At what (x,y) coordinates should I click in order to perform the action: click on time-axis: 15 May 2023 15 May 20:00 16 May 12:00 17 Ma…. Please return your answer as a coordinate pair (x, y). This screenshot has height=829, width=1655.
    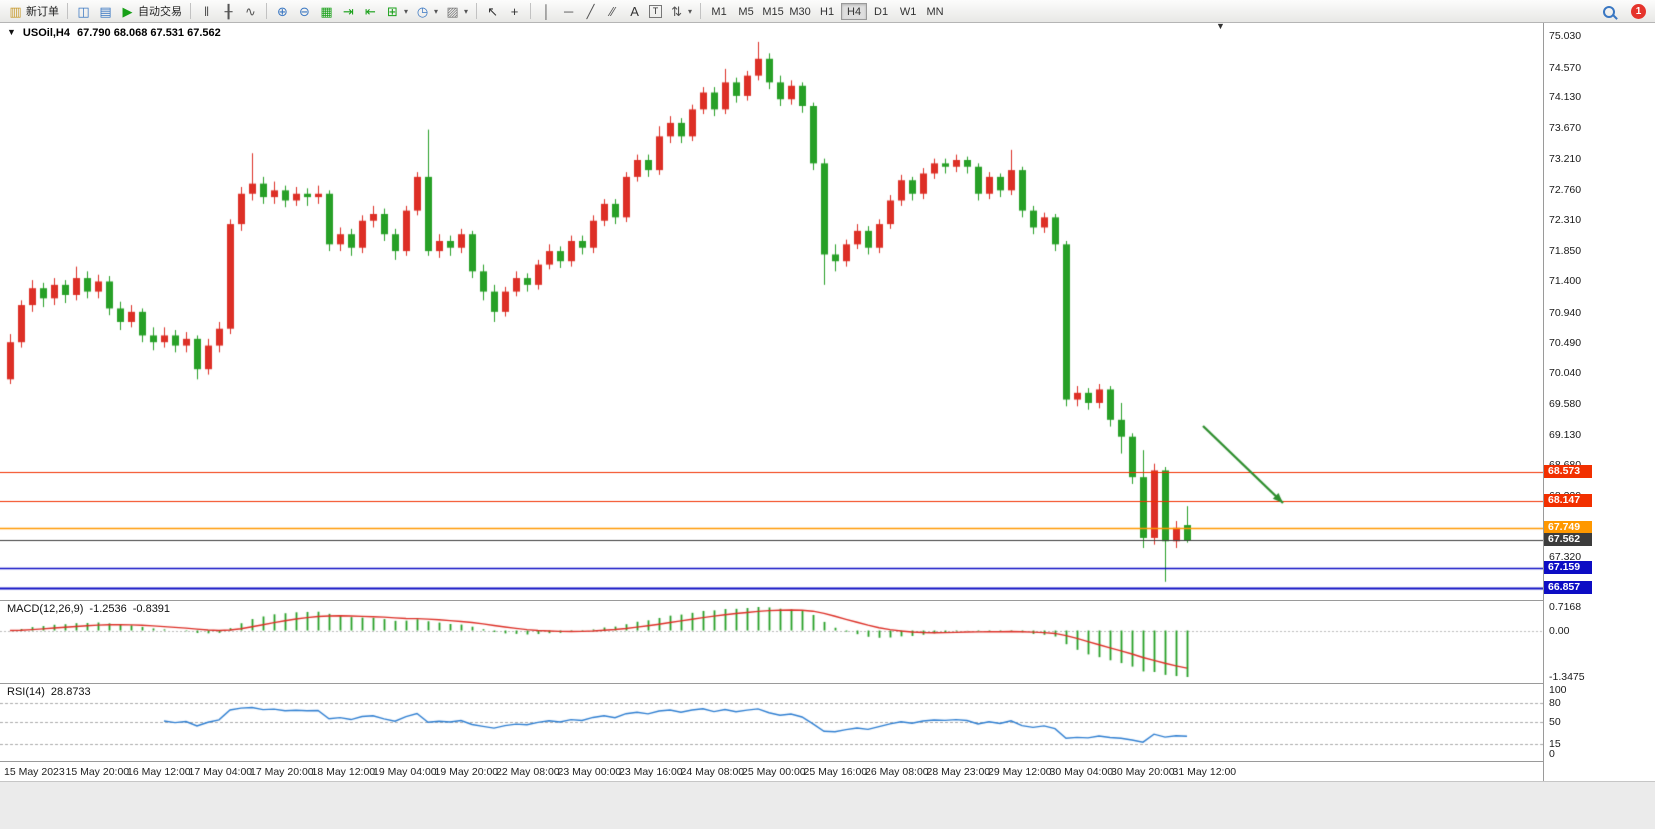
    Looking at the image, I should click on (771, 771).